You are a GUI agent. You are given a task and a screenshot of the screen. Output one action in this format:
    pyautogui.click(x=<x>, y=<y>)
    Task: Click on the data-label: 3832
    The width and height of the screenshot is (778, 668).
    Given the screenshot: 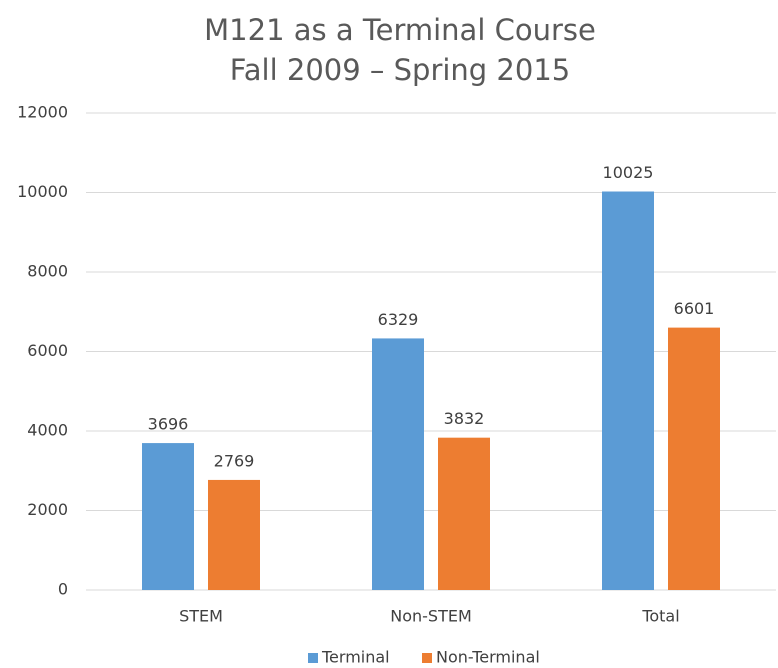 What is the action you would take?
    pyautogui.click(x=464, y=418)
    